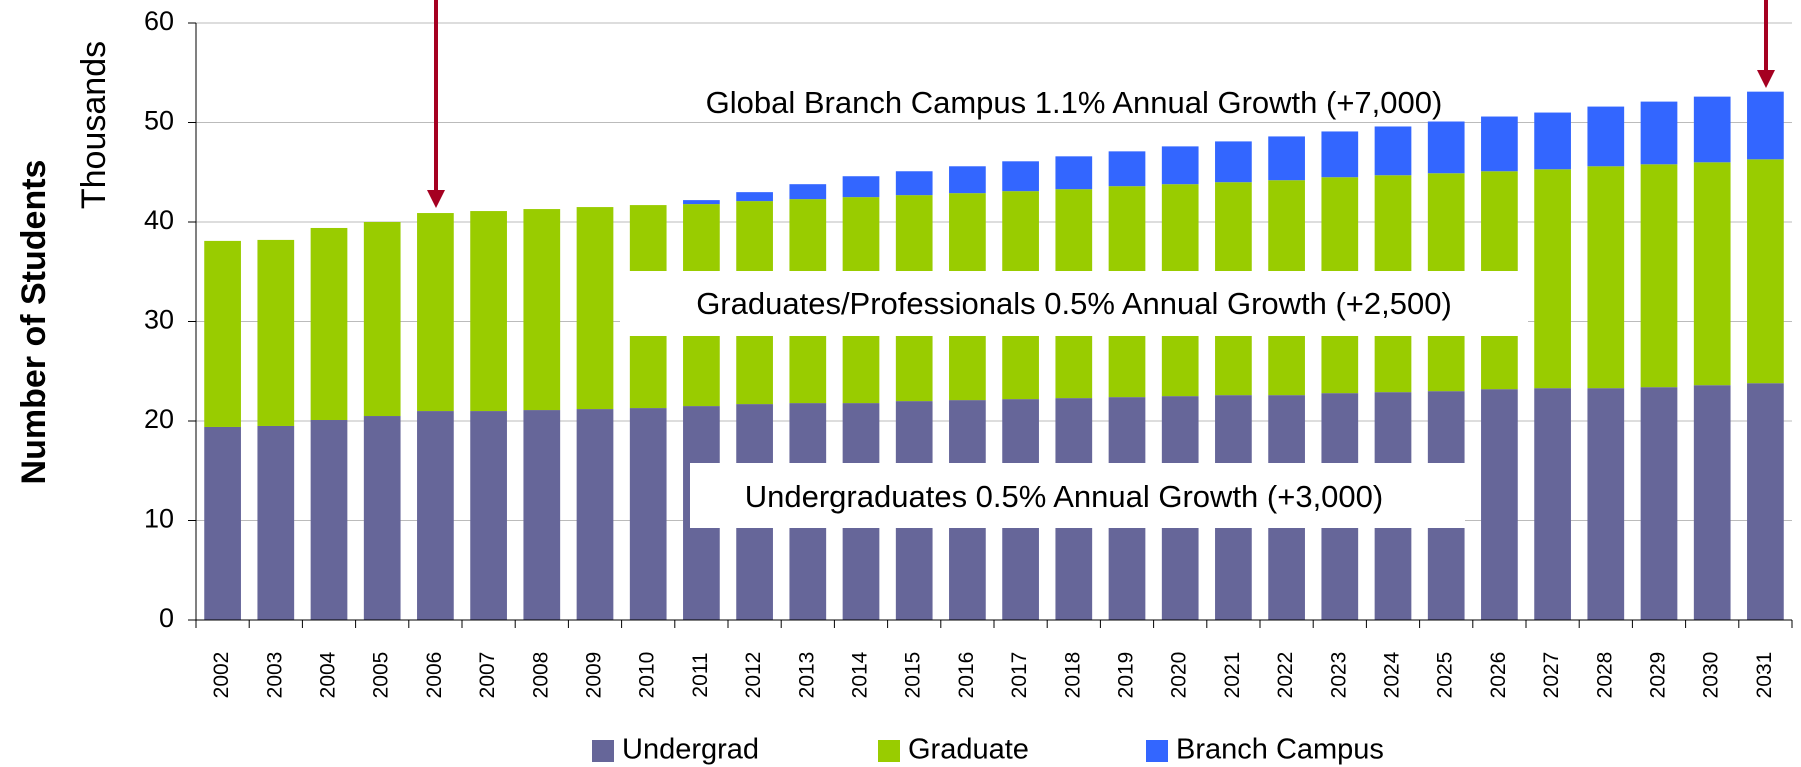 This screenshot has height=767, width=1801. I want to click on x-tick-label: 2008, so click(540, 675).